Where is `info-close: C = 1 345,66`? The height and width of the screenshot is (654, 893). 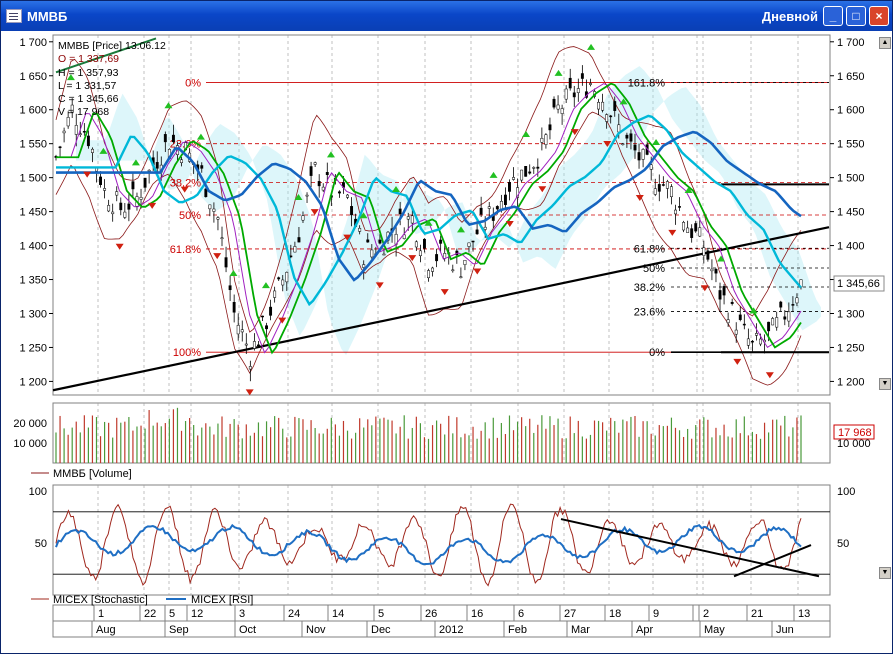
info-close: C = 1 345,66 is located at coordinates (88, 99).